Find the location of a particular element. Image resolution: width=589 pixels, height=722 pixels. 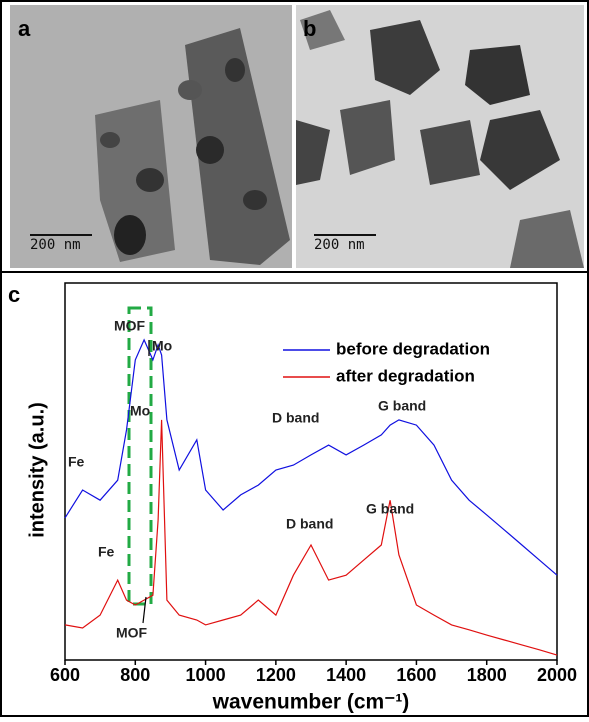

x-tick-label: 800 is located at coordinates (135, 675).